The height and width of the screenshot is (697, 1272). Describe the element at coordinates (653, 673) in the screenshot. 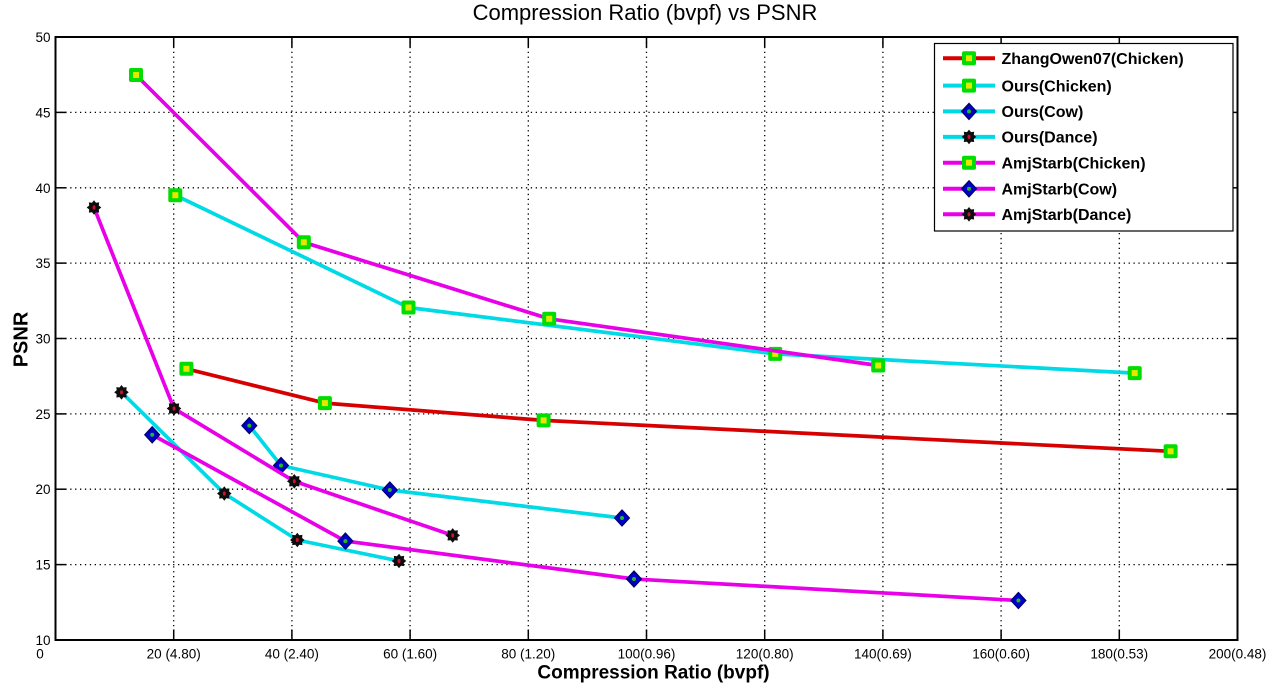

I see `svg-text: Compression Ratio (bvpf)` at that location.